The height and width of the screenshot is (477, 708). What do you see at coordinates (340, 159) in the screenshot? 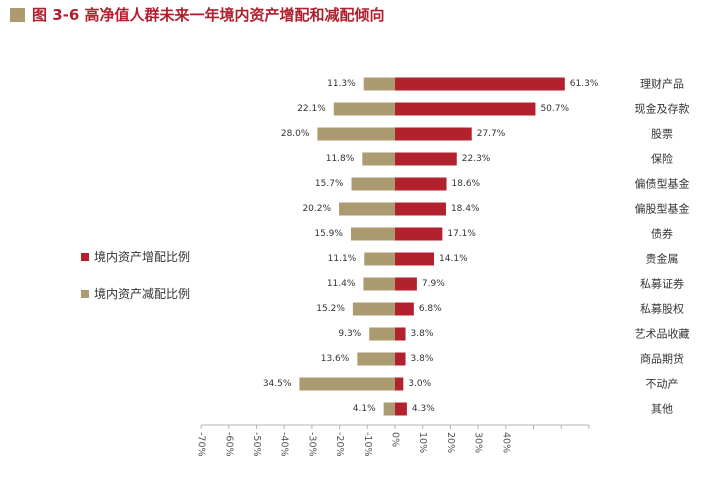
I see `decrease-value-label-4: 11.8%` at bounding box center [340, 159].